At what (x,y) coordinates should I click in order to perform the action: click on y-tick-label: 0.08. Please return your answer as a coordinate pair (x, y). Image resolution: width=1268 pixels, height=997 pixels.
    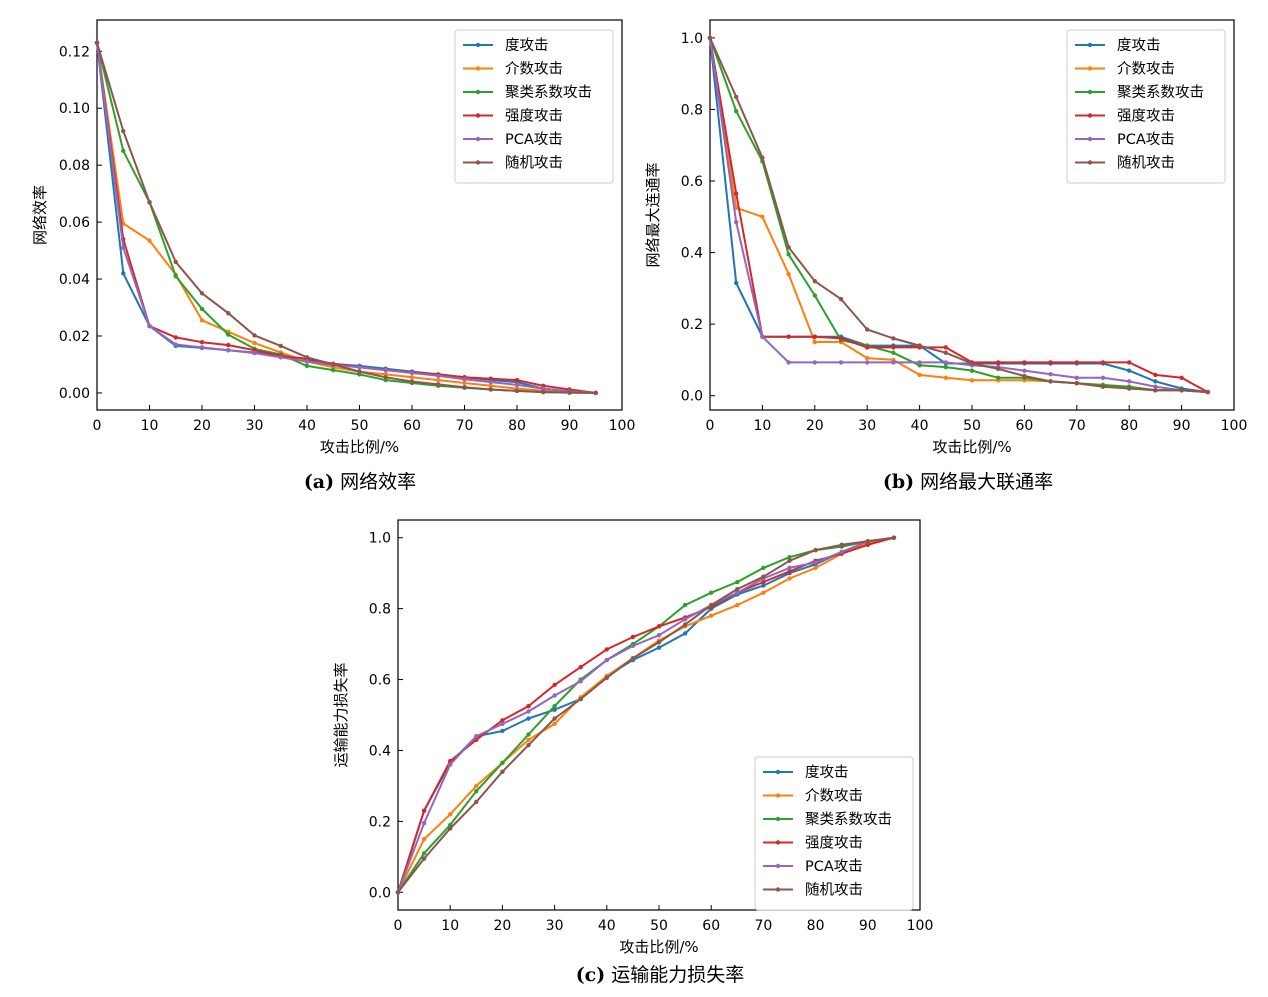
    Looking at the image, I should click on (74, 166).